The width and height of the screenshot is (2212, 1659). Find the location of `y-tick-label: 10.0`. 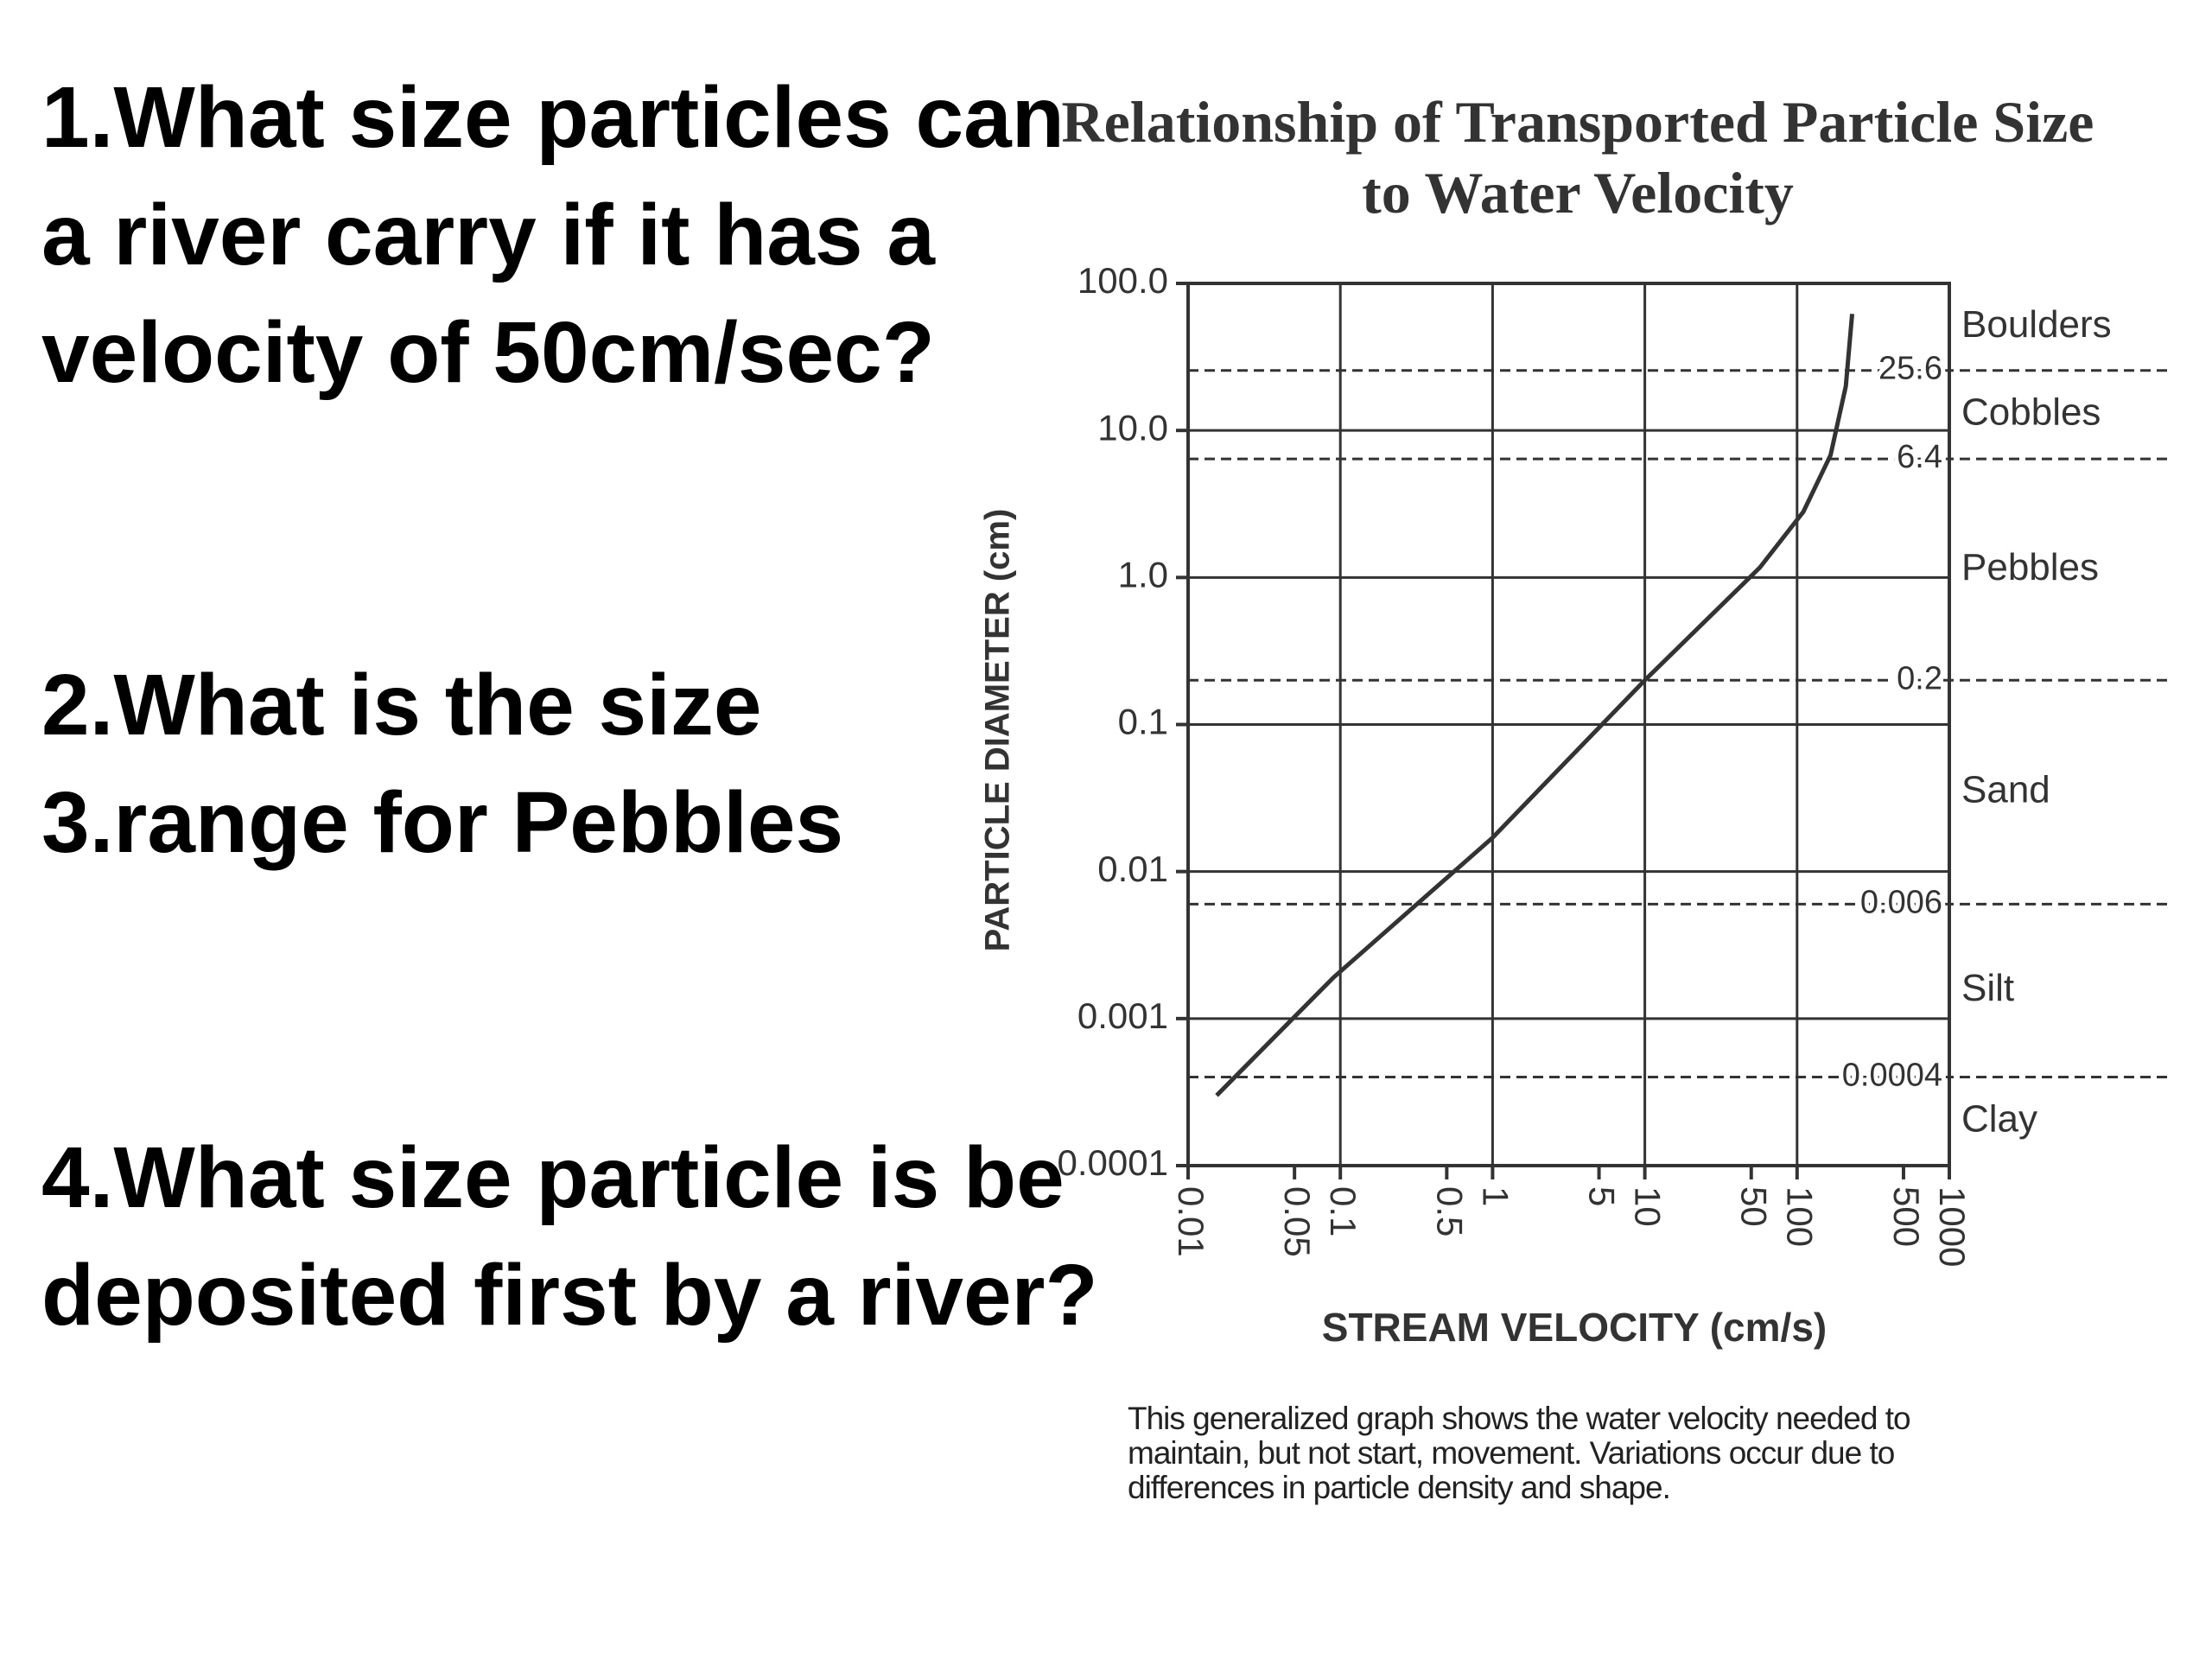

y-tick-label: 10.0 is located at coordinates (1132, 427).